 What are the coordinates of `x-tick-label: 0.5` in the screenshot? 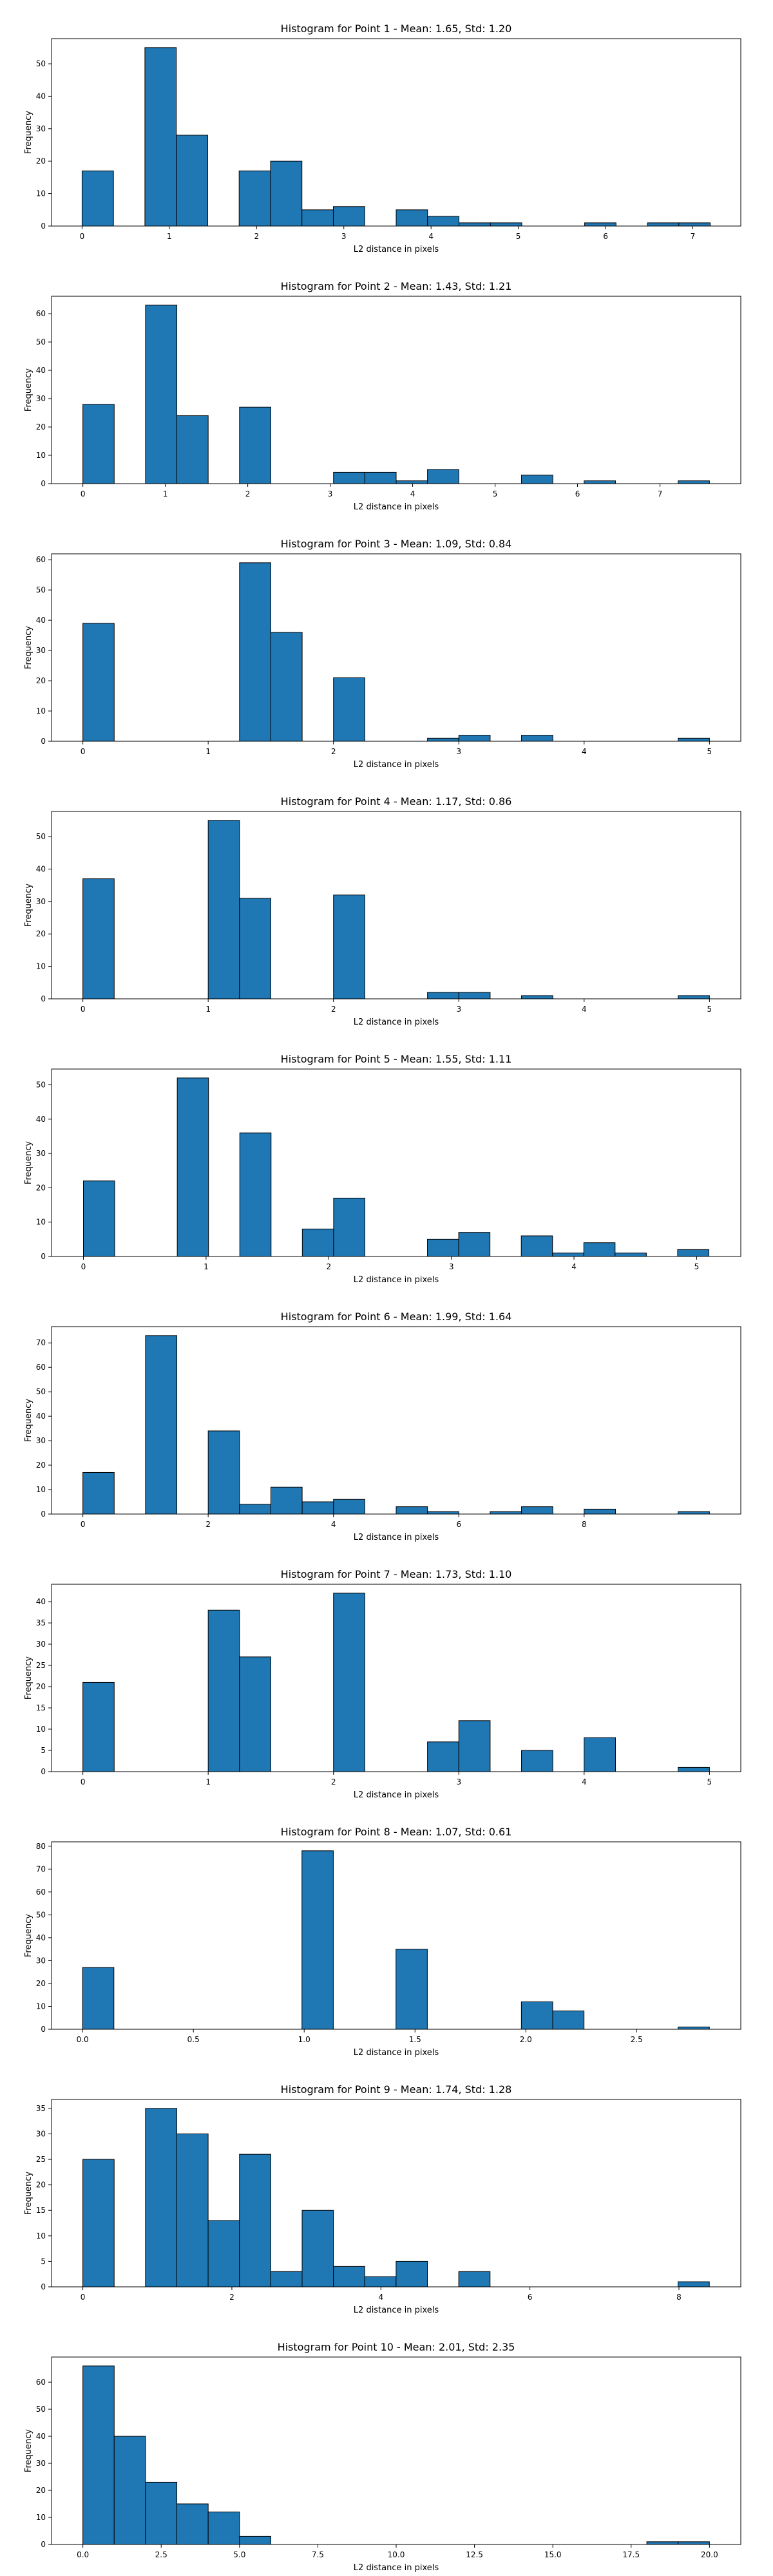 It's located at (193, 2039).